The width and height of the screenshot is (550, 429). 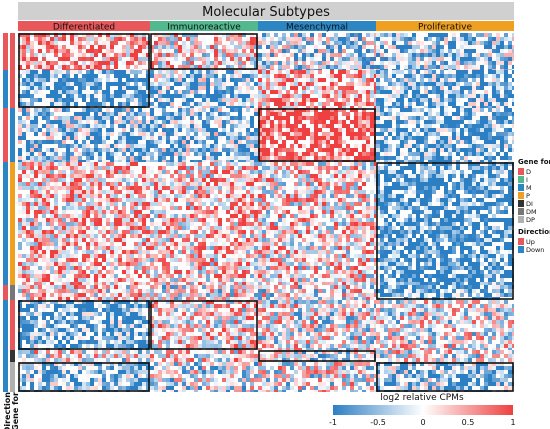 What do you see at coordinates (12, 135) in the screenshot?
I see `gene-for-strip` at bounding box center [12, 135].